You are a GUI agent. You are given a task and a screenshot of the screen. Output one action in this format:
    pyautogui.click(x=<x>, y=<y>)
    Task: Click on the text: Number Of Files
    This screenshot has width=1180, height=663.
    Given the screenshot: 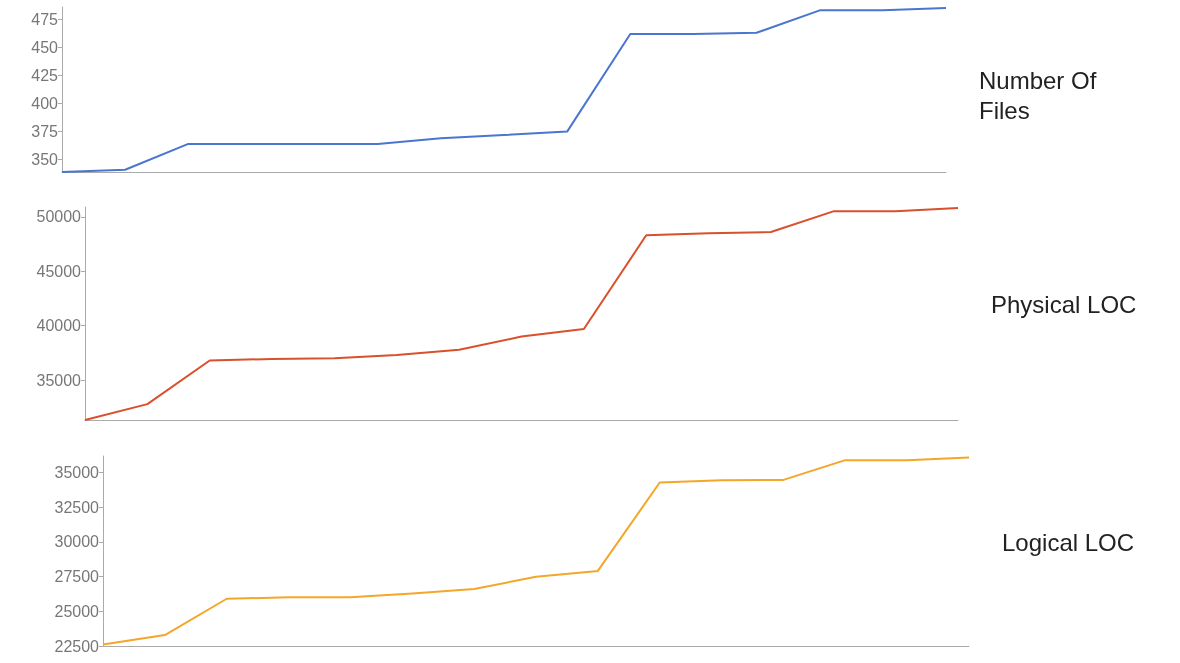 What is the action you would take?
    pyautogui.click(x=1038, y=95)
    